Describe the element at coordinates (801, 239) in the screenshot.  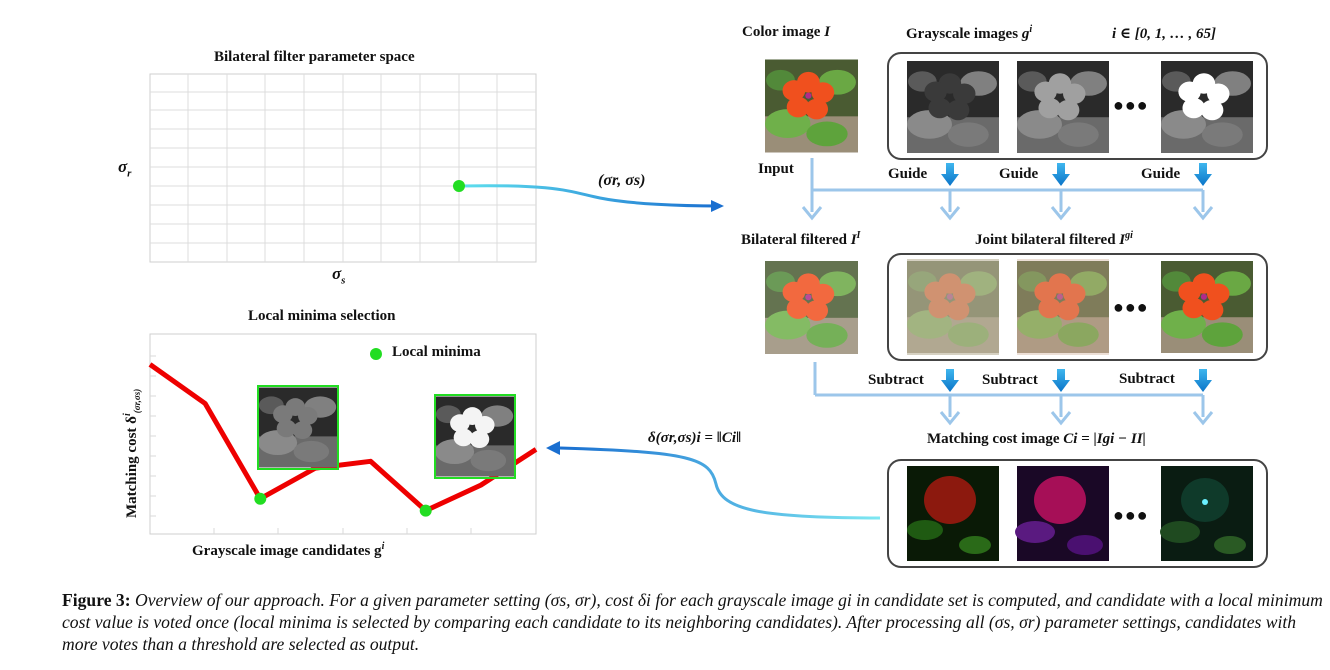
I see `bilateral-filtered-label: Bilateral filtered II` at that location.